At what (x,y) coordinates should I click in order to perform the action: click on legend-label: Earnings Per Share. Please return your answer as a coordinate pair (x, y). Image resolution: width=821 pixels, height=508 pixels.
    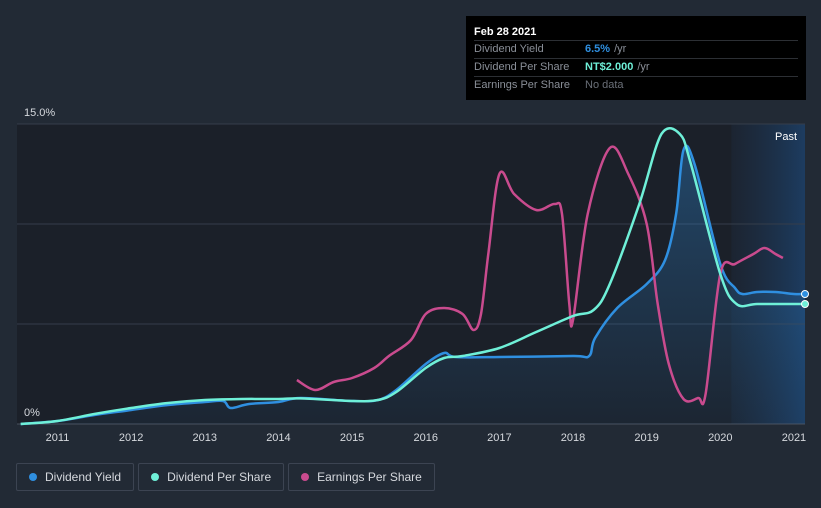
    Looking at the image, I should click on (369, 477).